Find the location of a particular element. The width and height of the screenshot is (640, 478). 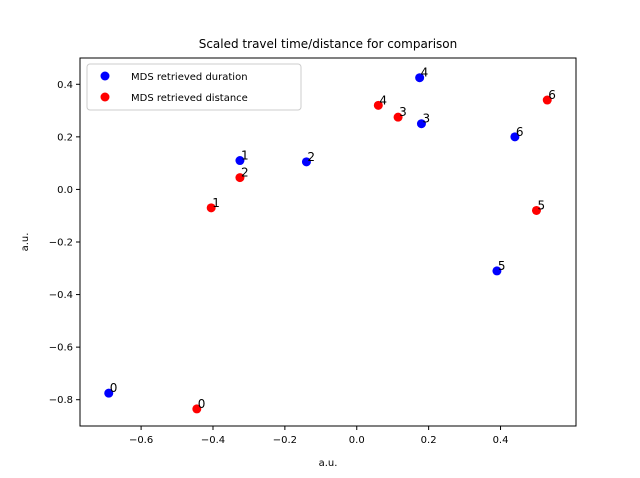

x-tick-label: −0.2 is located at coordinates (285, 440).